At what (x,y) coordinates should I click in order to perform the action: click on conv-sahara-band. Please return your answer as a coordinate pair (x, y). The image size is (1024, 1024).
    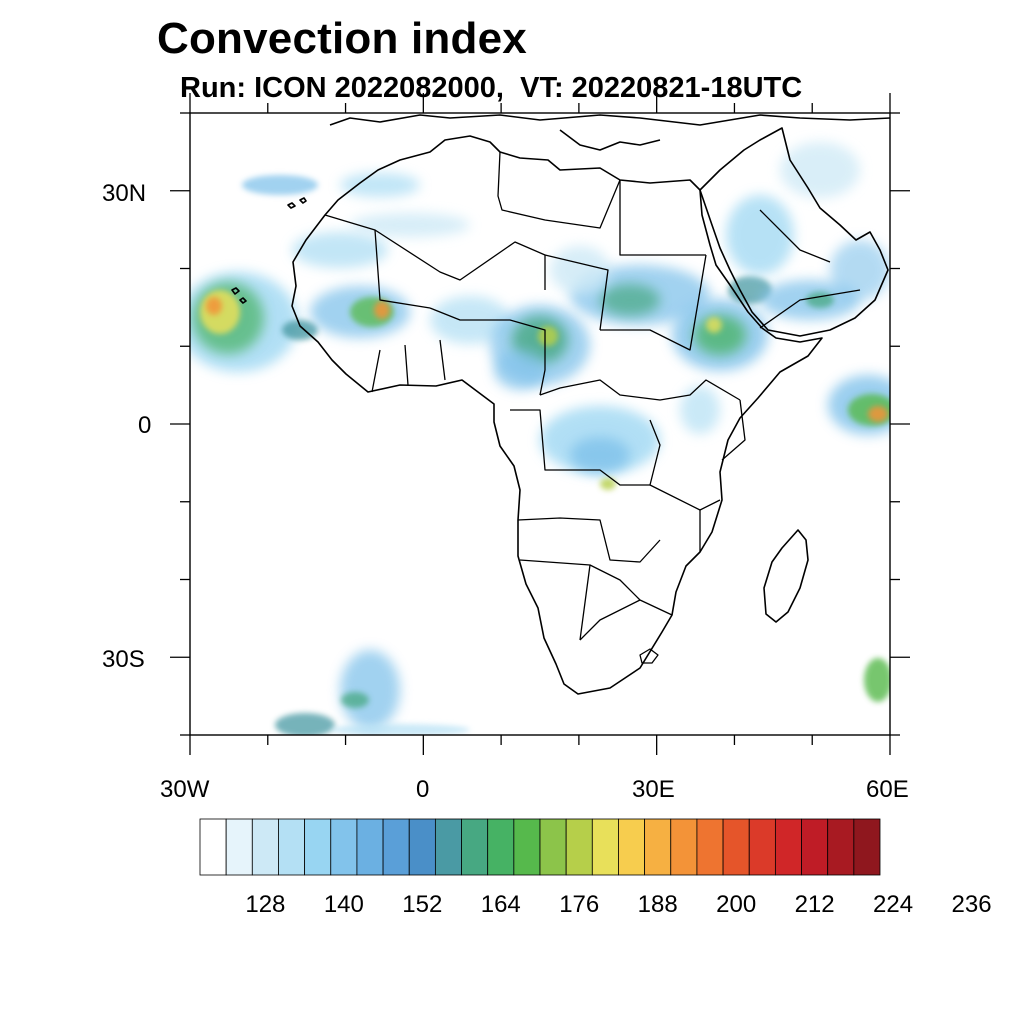
    Looking at the image, I should click on (410, 225).